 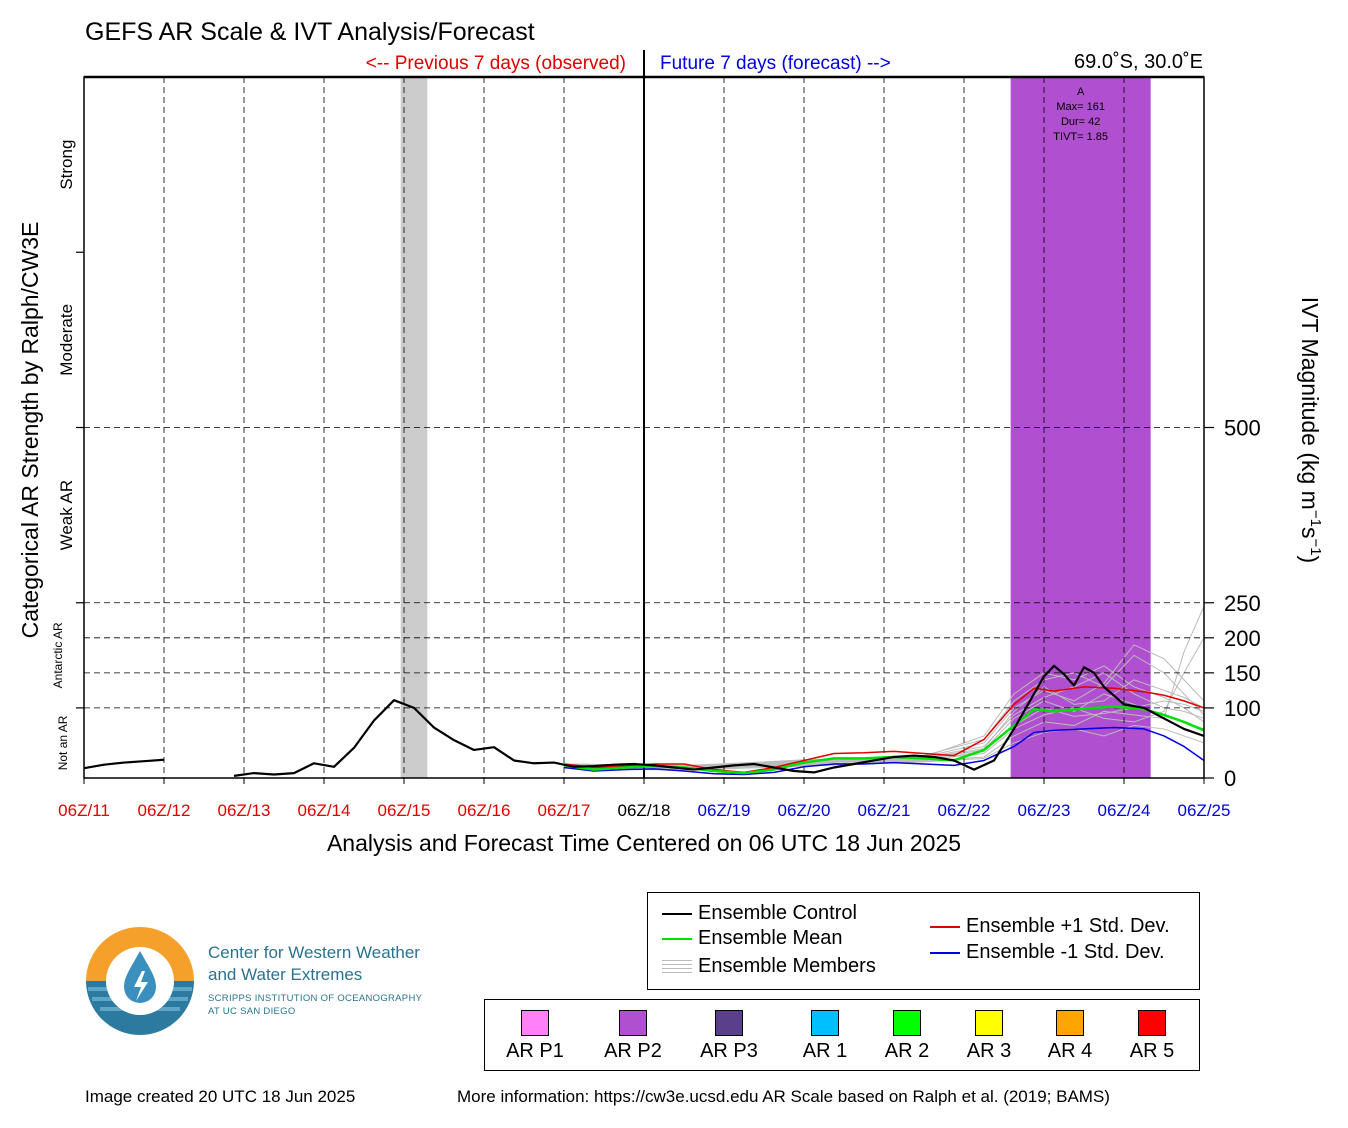 I want to click on legend-item-plus-std: Ensemble +1 Std. Dev., so click(x=1050, y=926).